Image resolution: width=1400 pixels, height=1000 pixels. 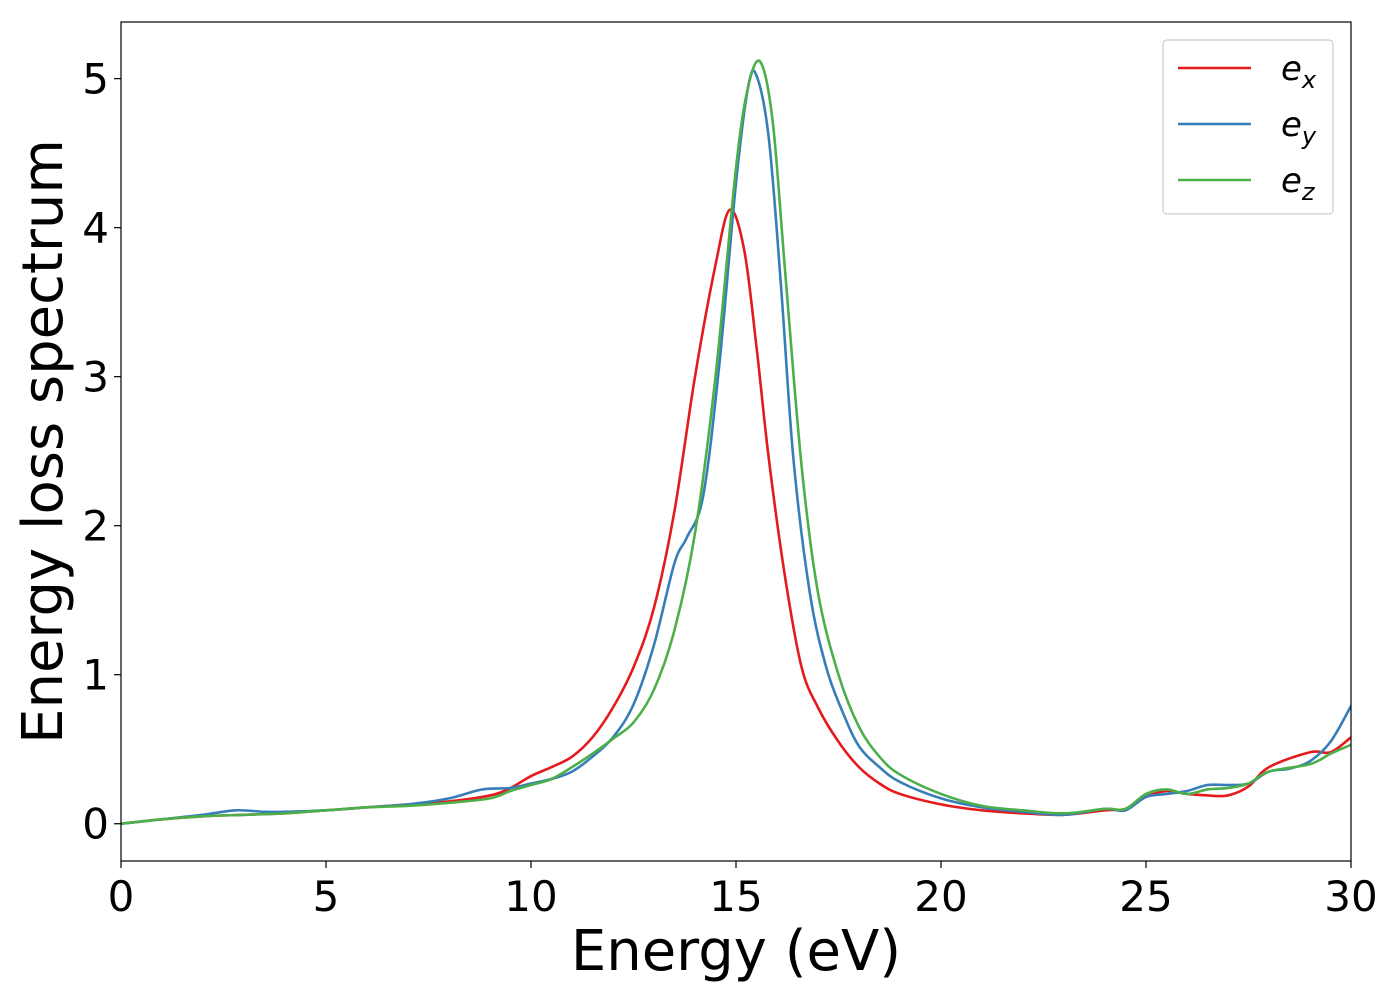 I want to click on y-tick-label: 3, so click(x=95, y=377).